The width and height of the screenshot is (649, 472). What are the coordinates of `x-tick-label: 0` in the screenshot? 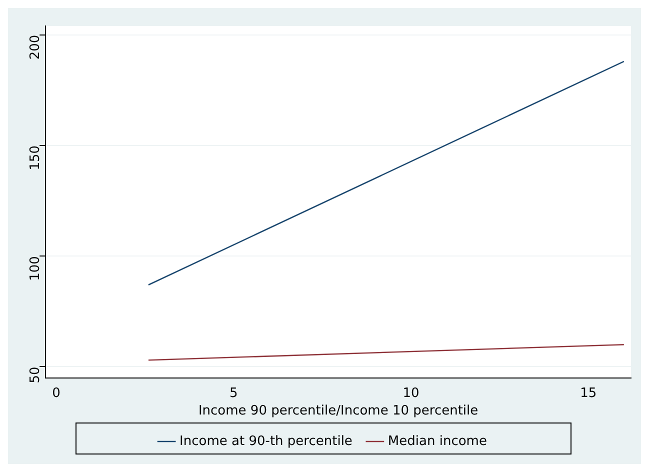 It's located at (56, 393).